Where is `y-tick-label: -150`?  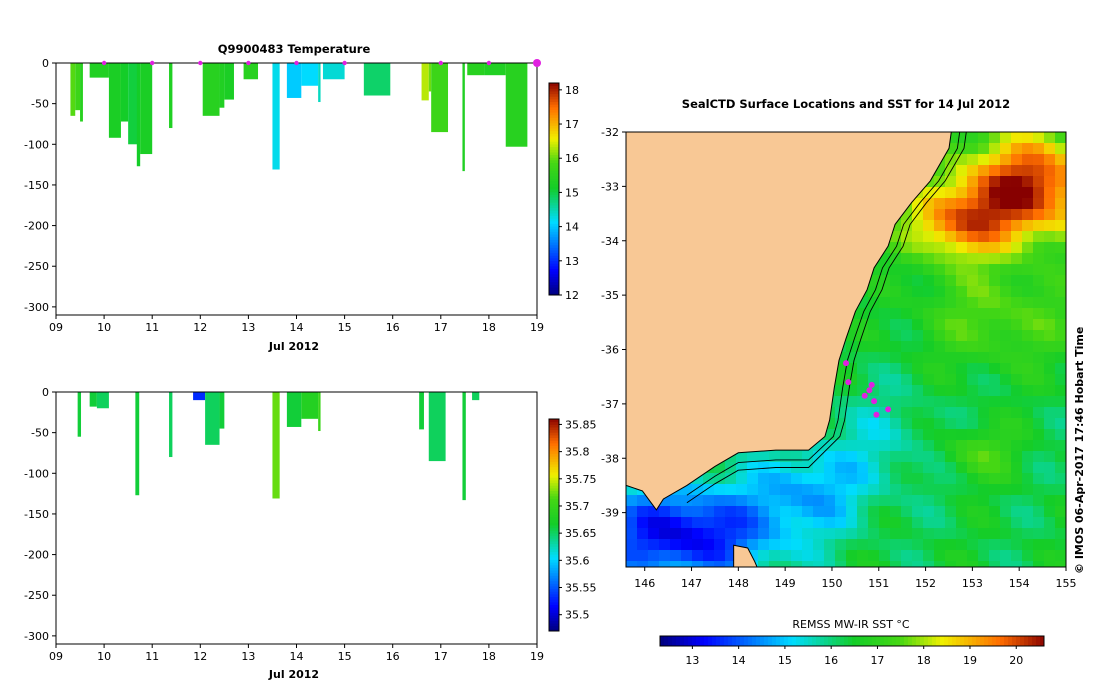
y-tick-label: -150 is located at coordinates (36, 185).